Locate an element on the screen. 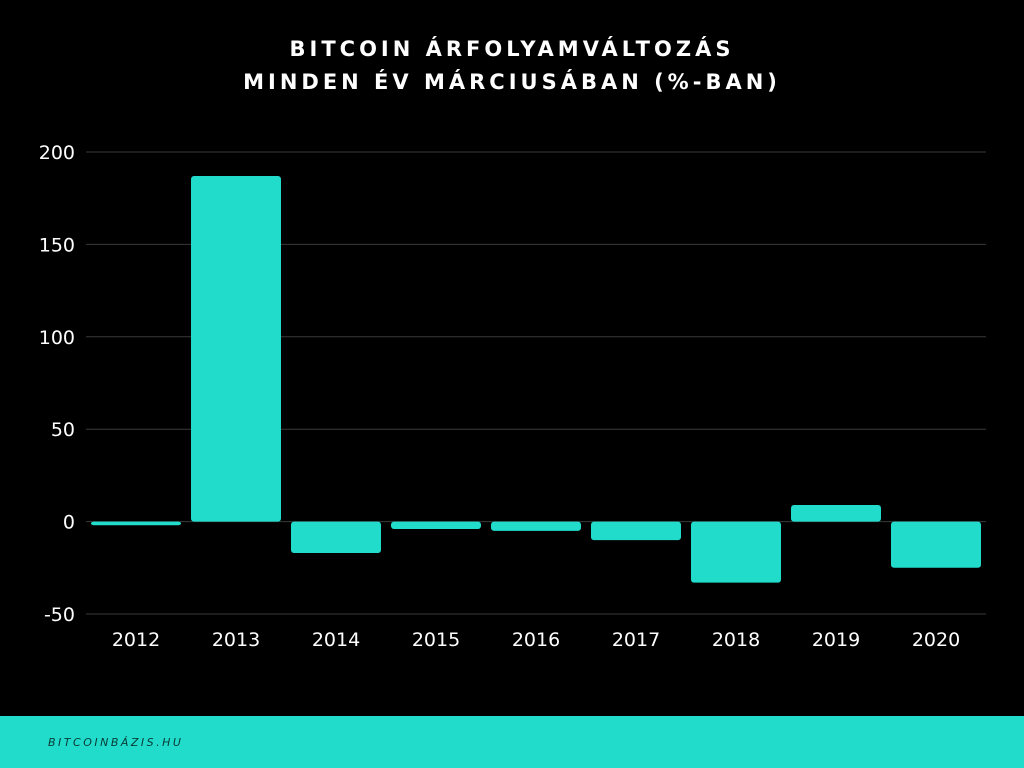  y-tick-label: 100 is located at coordinates (57, 338).